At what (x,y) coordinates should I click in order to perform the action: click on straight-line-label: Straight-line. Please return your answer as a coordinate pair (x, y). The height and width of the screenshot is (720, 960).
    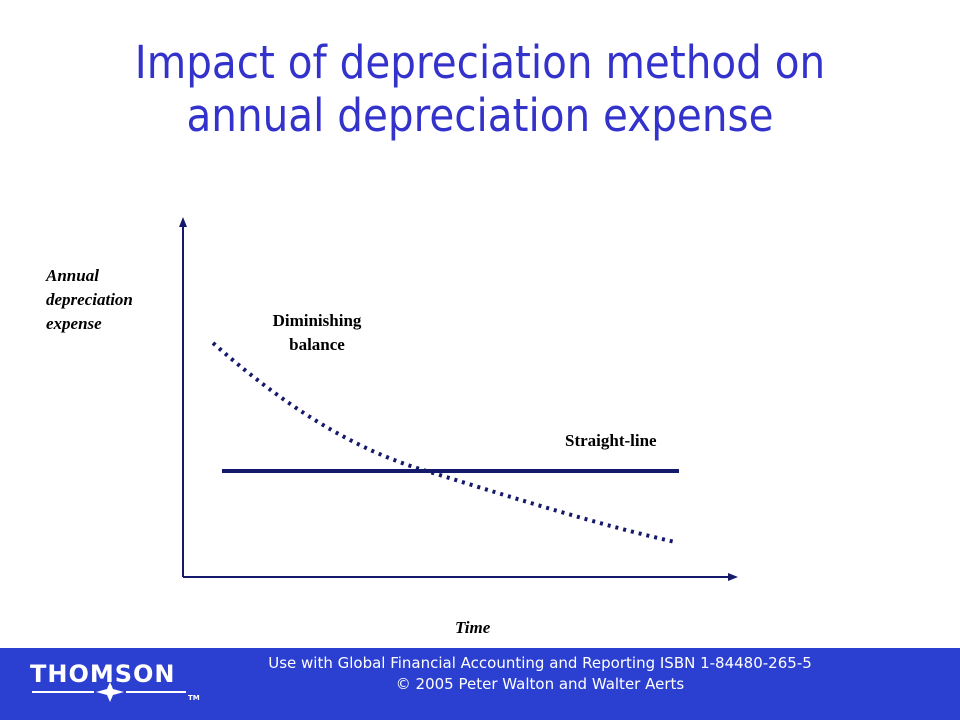
    Looking at the image, I should click on (611, 440).